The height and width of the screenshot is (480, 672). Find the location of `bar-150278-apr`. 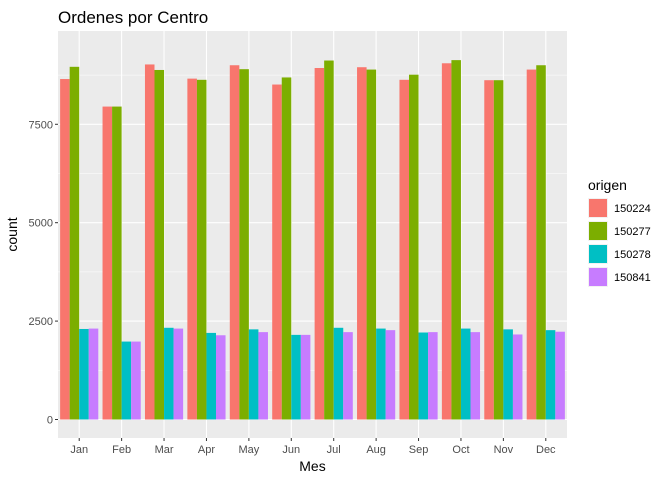

bar-150278-apr is located at coordinates (211, 376).